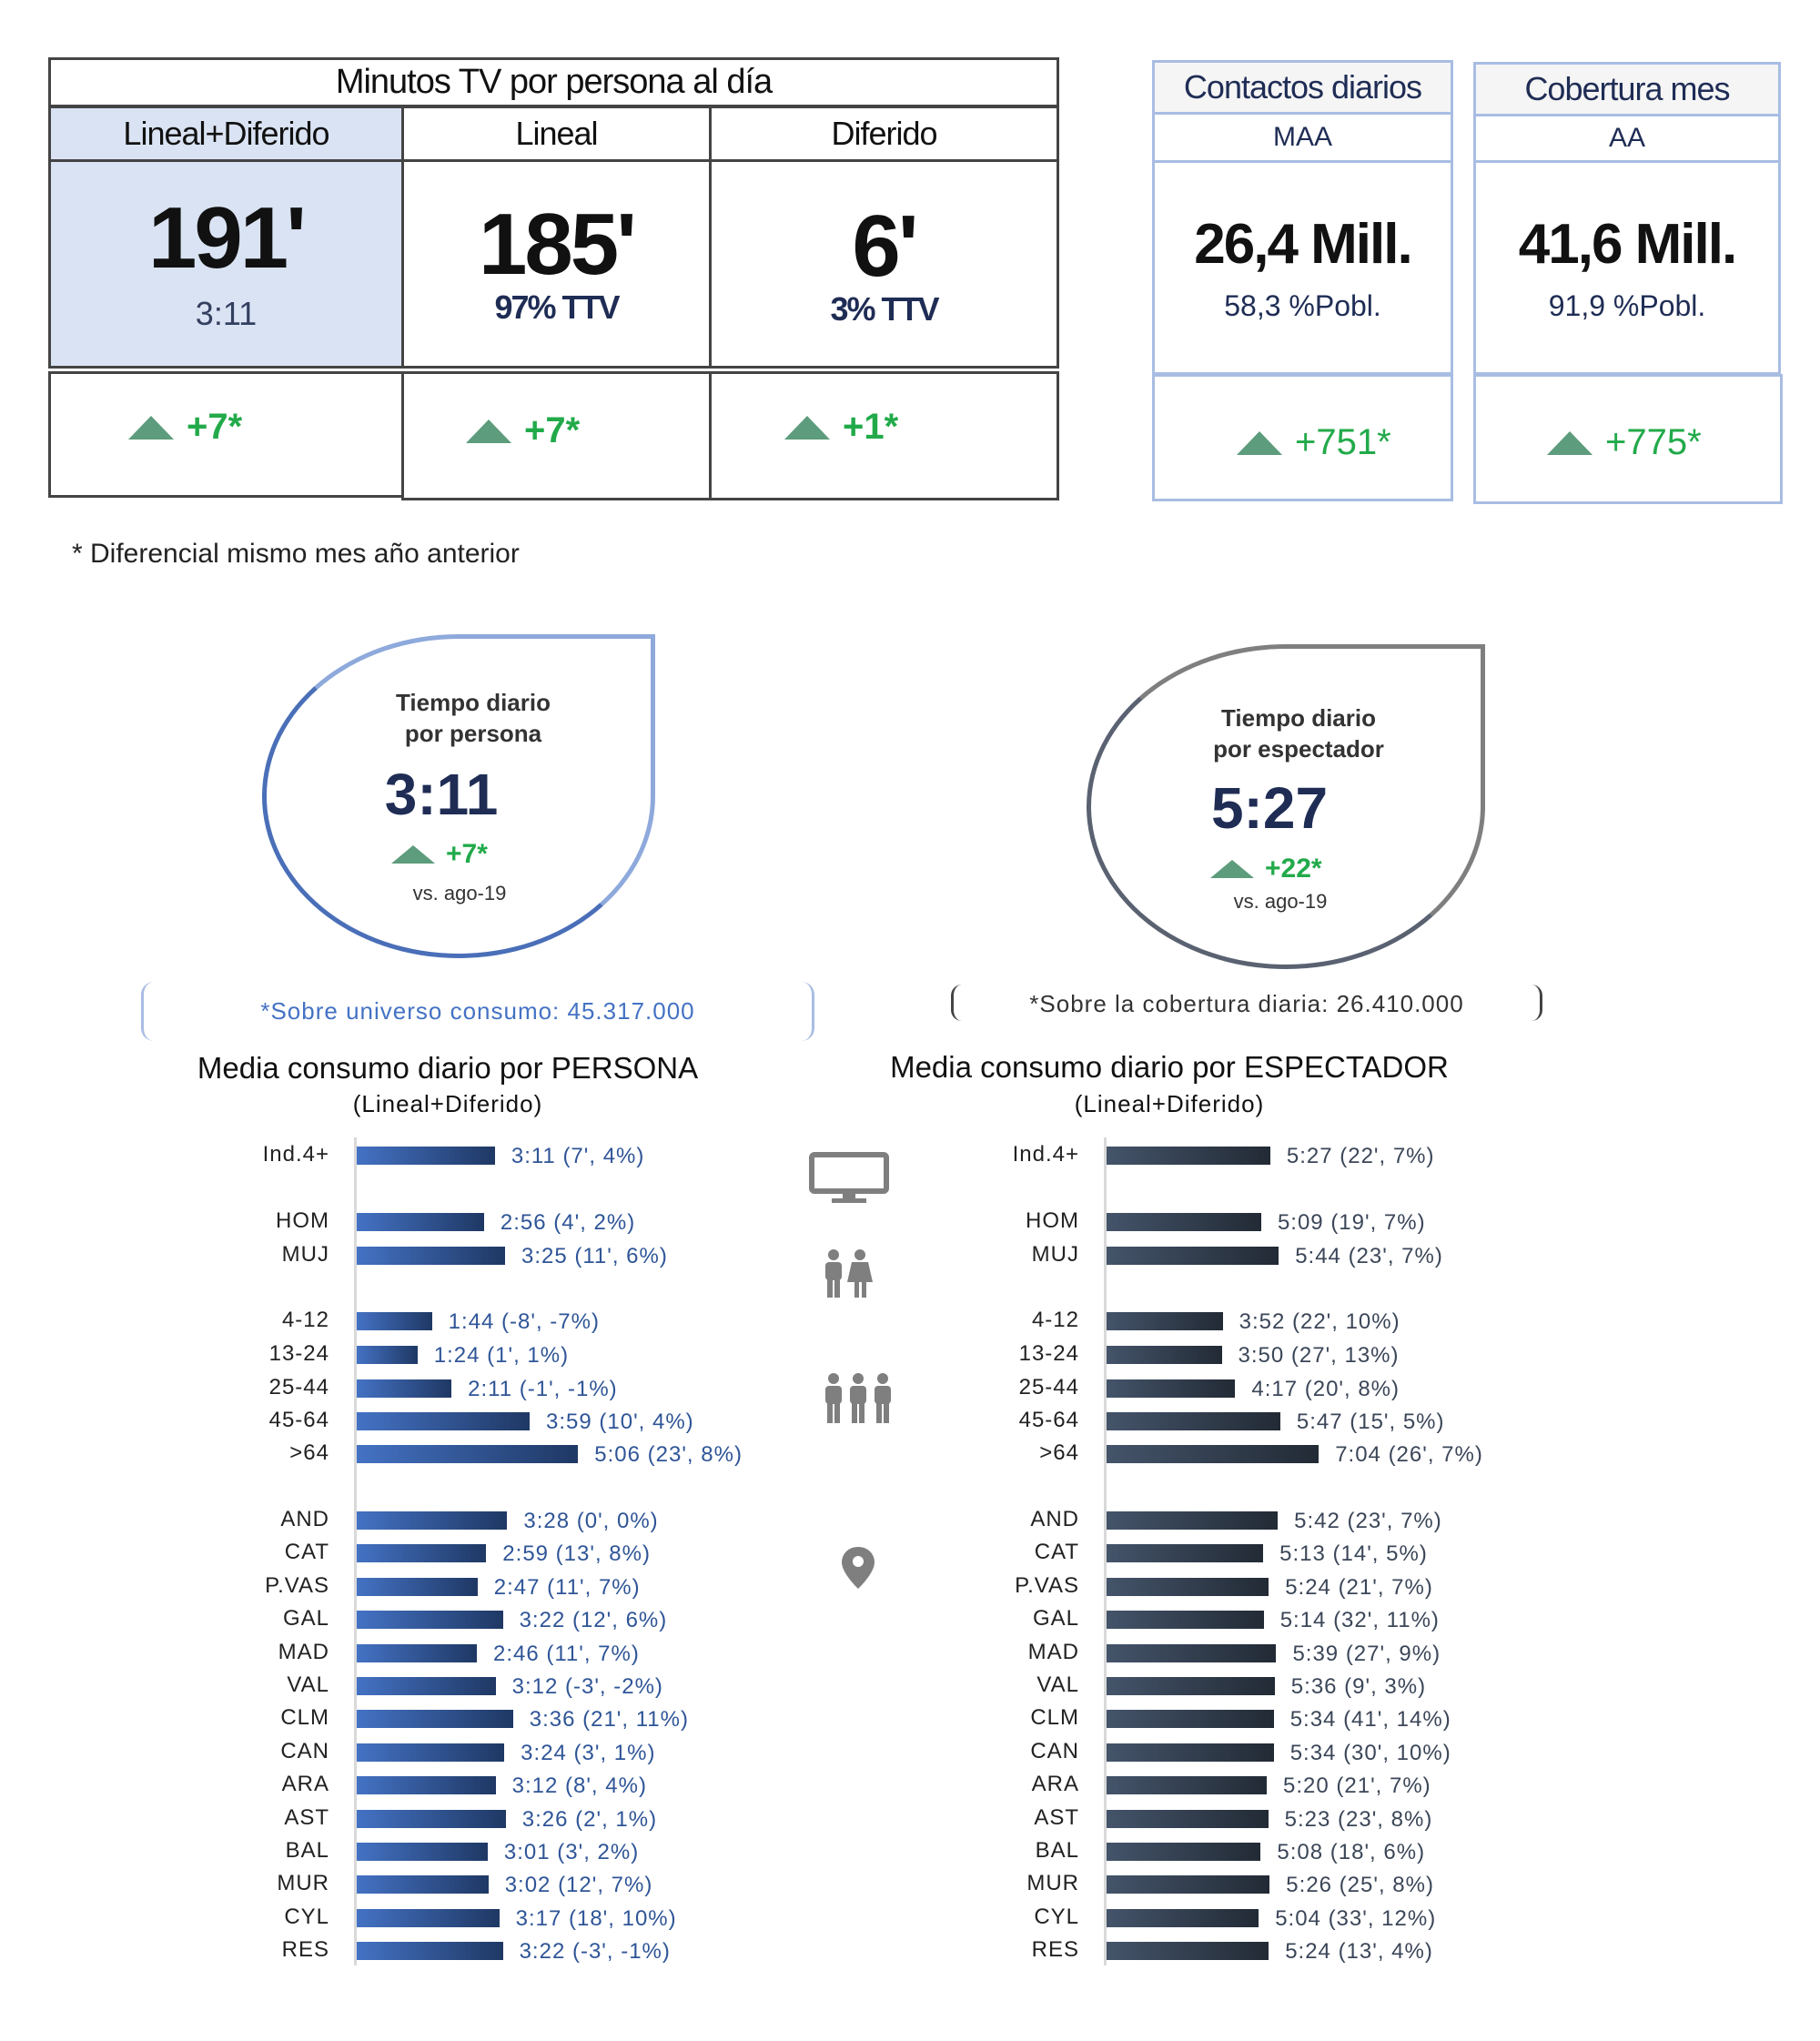  Describe the element at coordinates (308, 1684) in the screenshot. I see `category-label: VAL` at that location.